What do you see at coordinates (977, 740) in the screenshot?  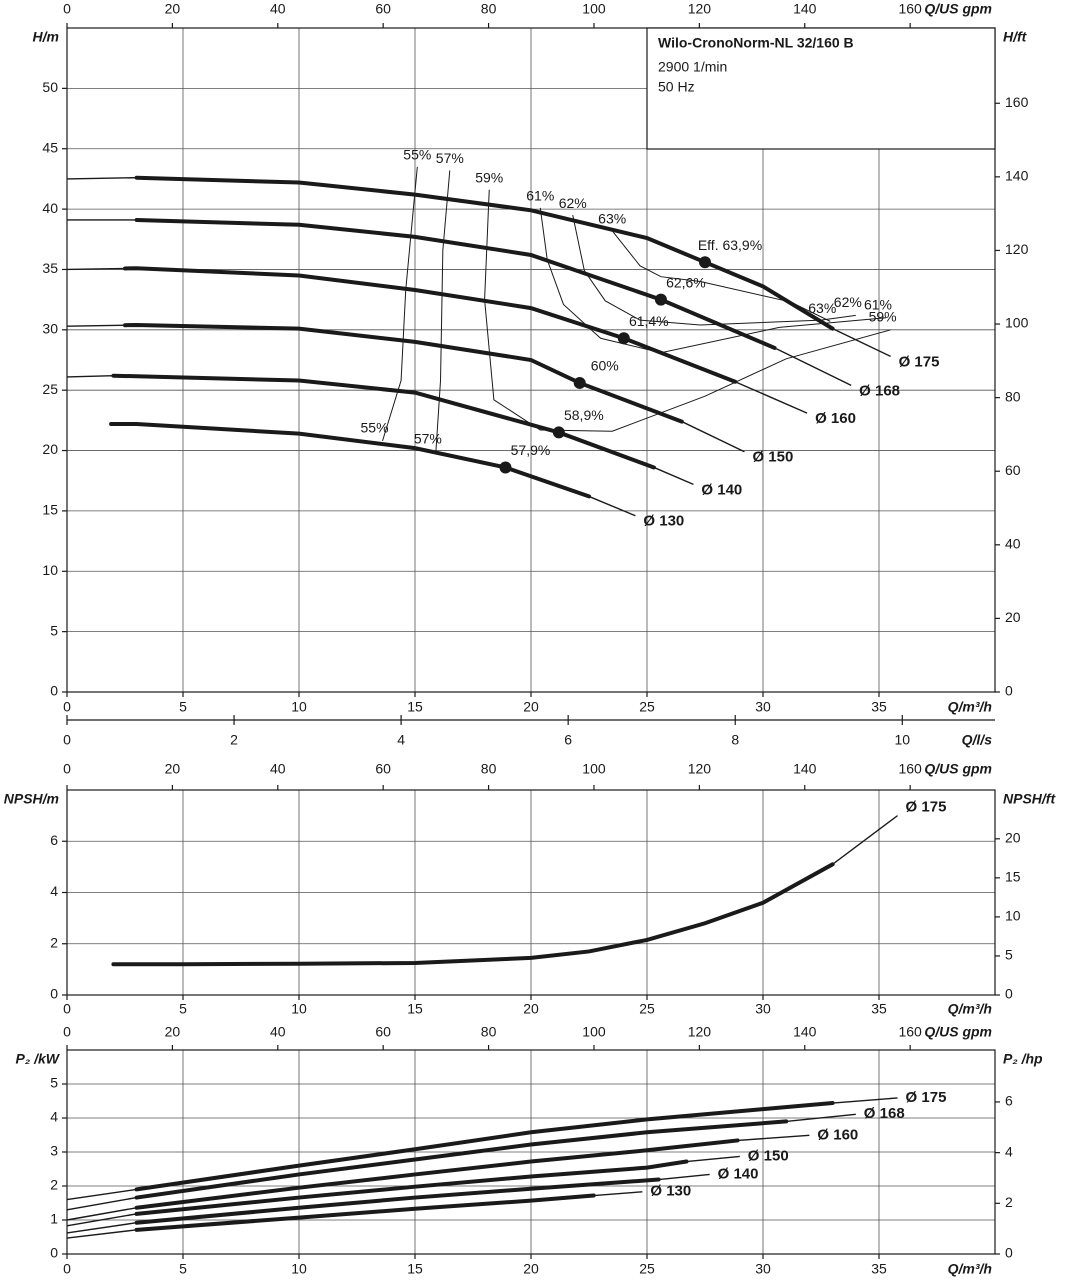 I see `x3-axis-label: Q/l/s` at bounding box center [977, 740].